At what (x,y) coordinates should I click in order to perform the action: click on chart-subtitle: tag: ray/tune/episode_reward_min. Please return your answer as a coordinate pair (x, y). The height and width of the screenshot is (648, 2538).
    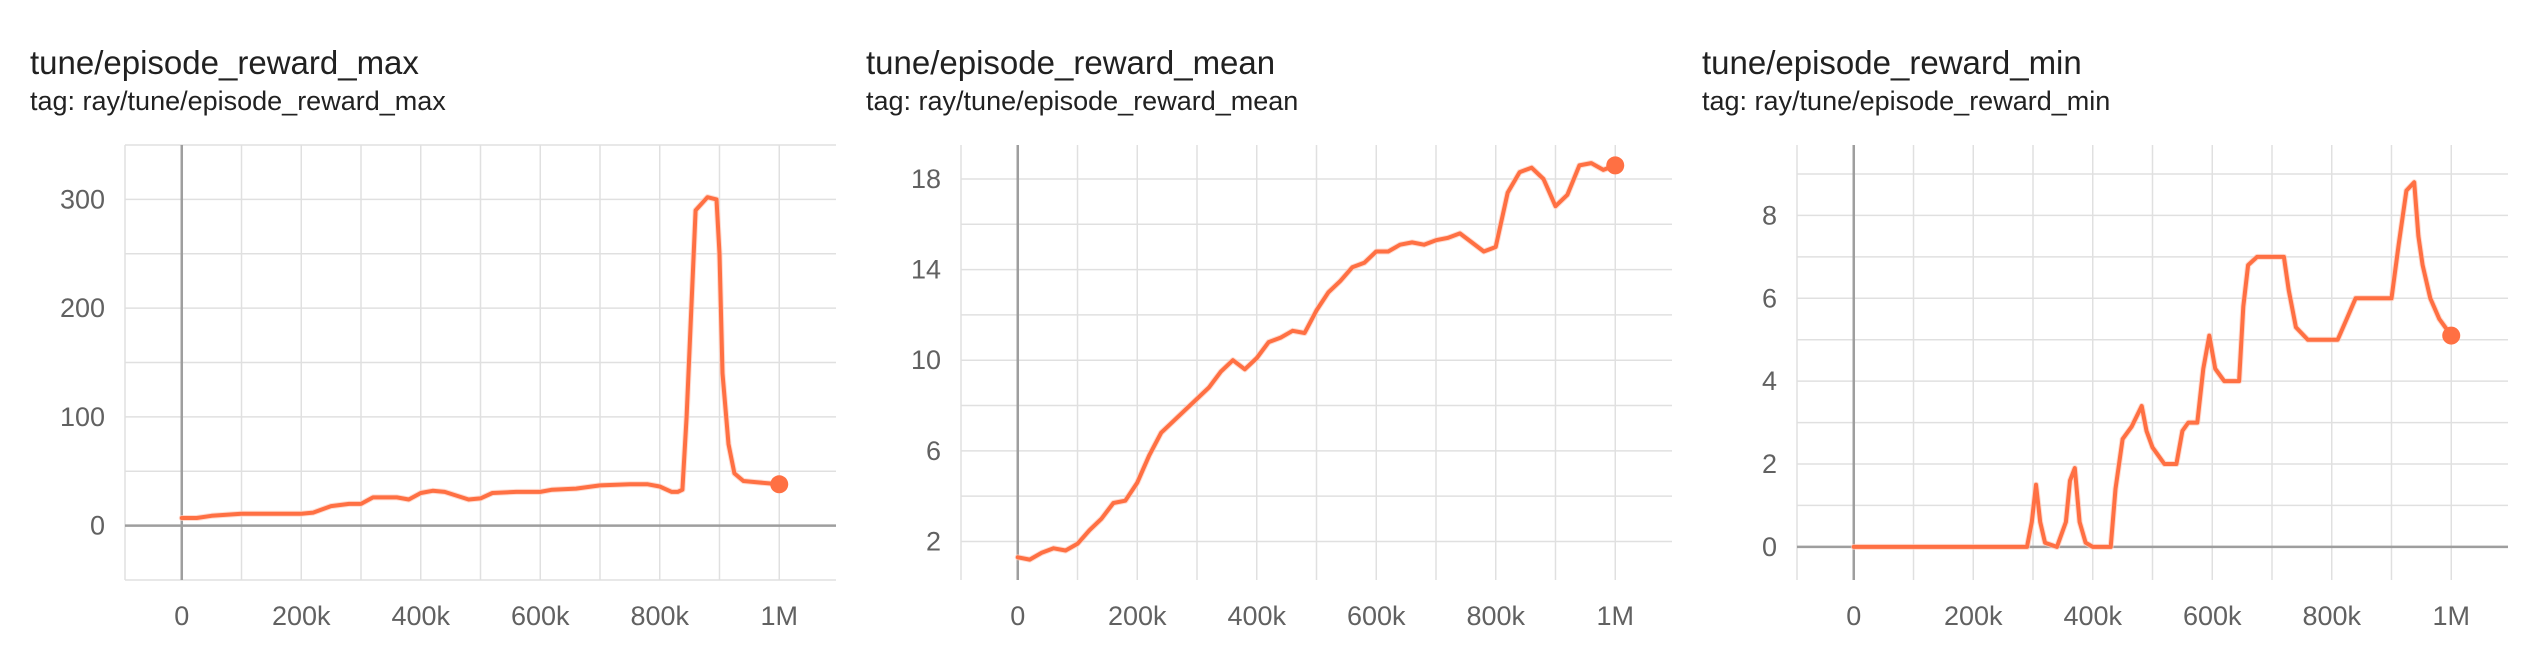
    Looking at the image, I should click on (1906, 101).